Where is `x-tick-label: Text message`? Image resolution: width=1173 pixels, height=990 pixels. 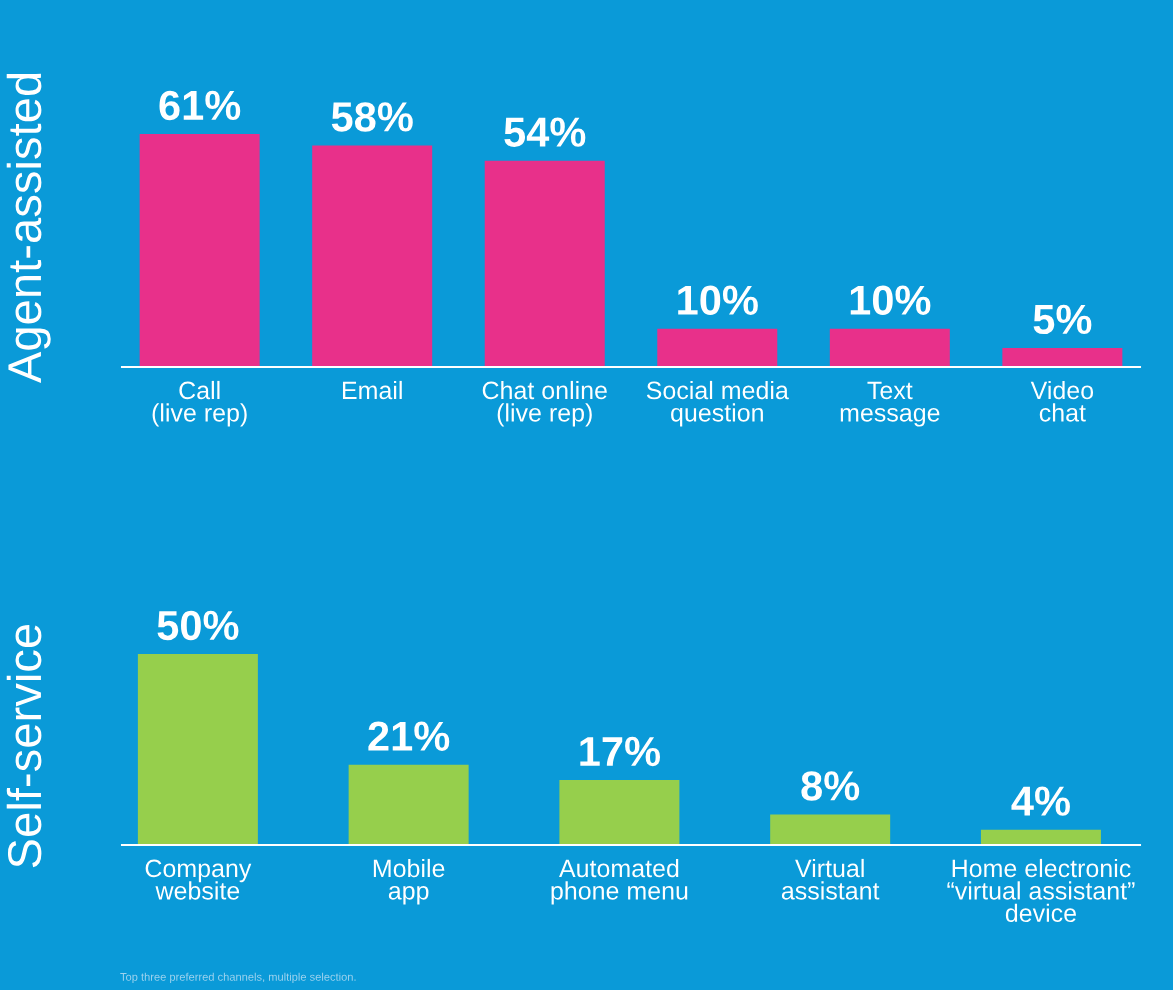
x-tick-label: Text message is located at coordinates (890, 404).